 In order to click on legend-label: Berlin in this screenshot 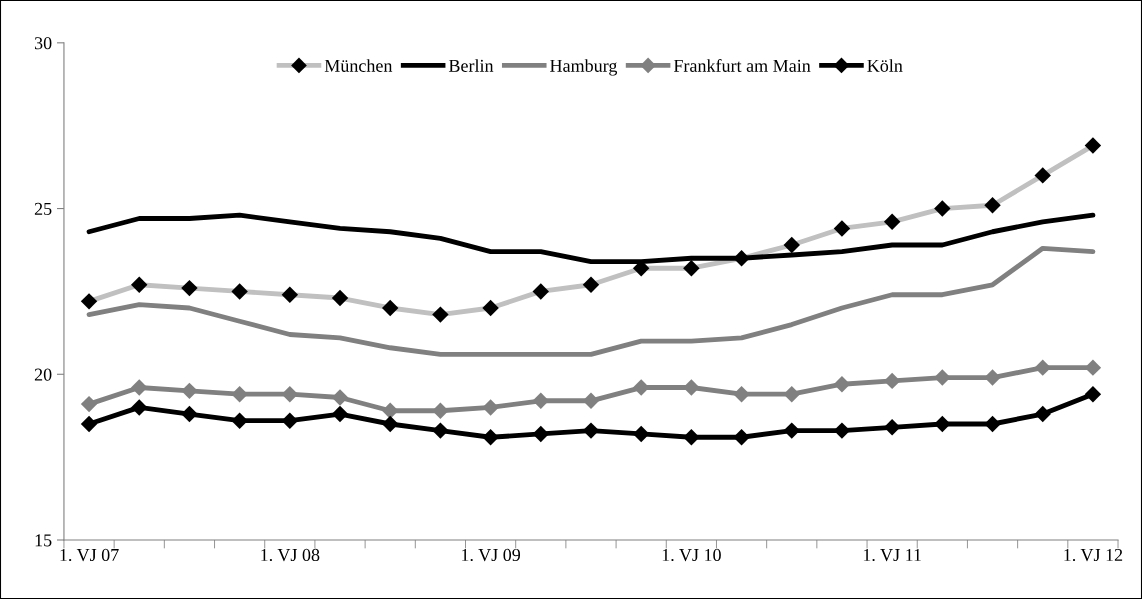, I will do `click(471, 65)`.